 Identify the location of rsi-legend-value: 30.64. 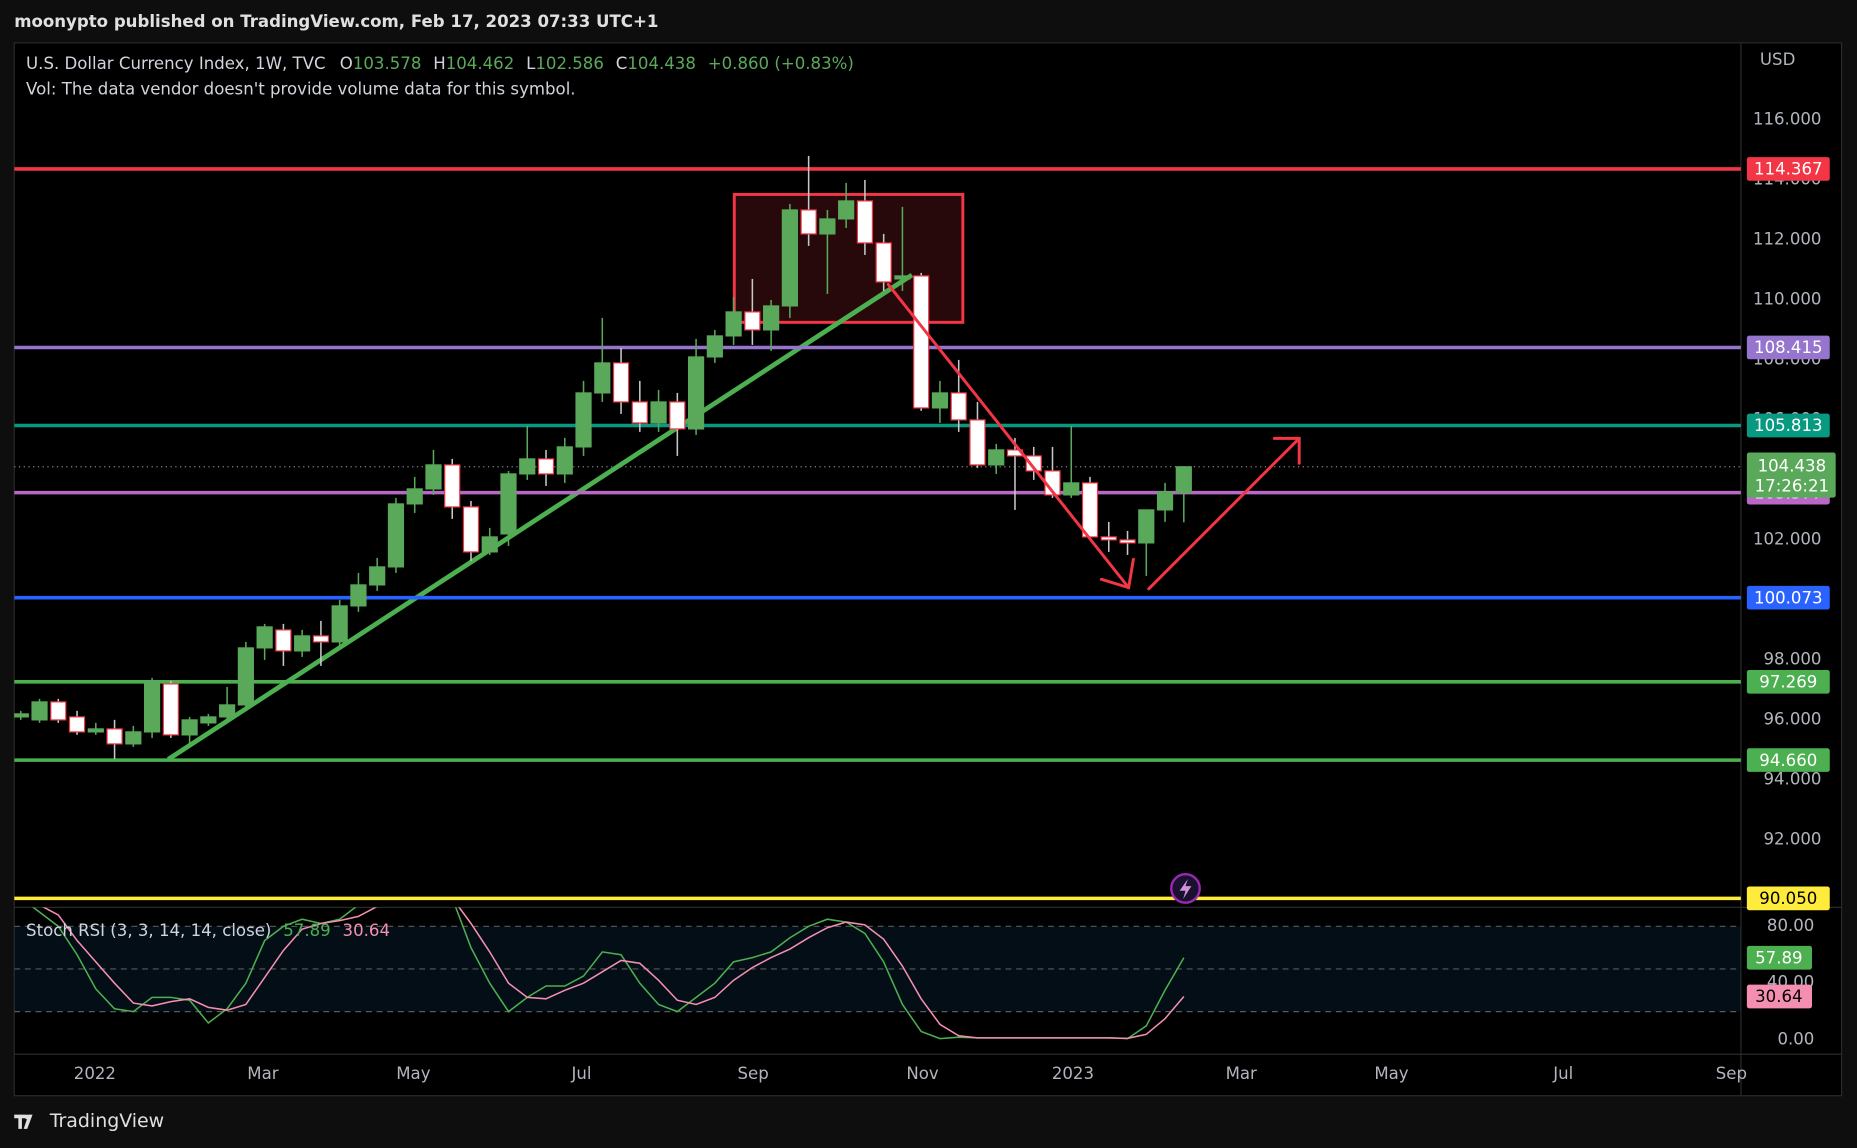
(366, 930).